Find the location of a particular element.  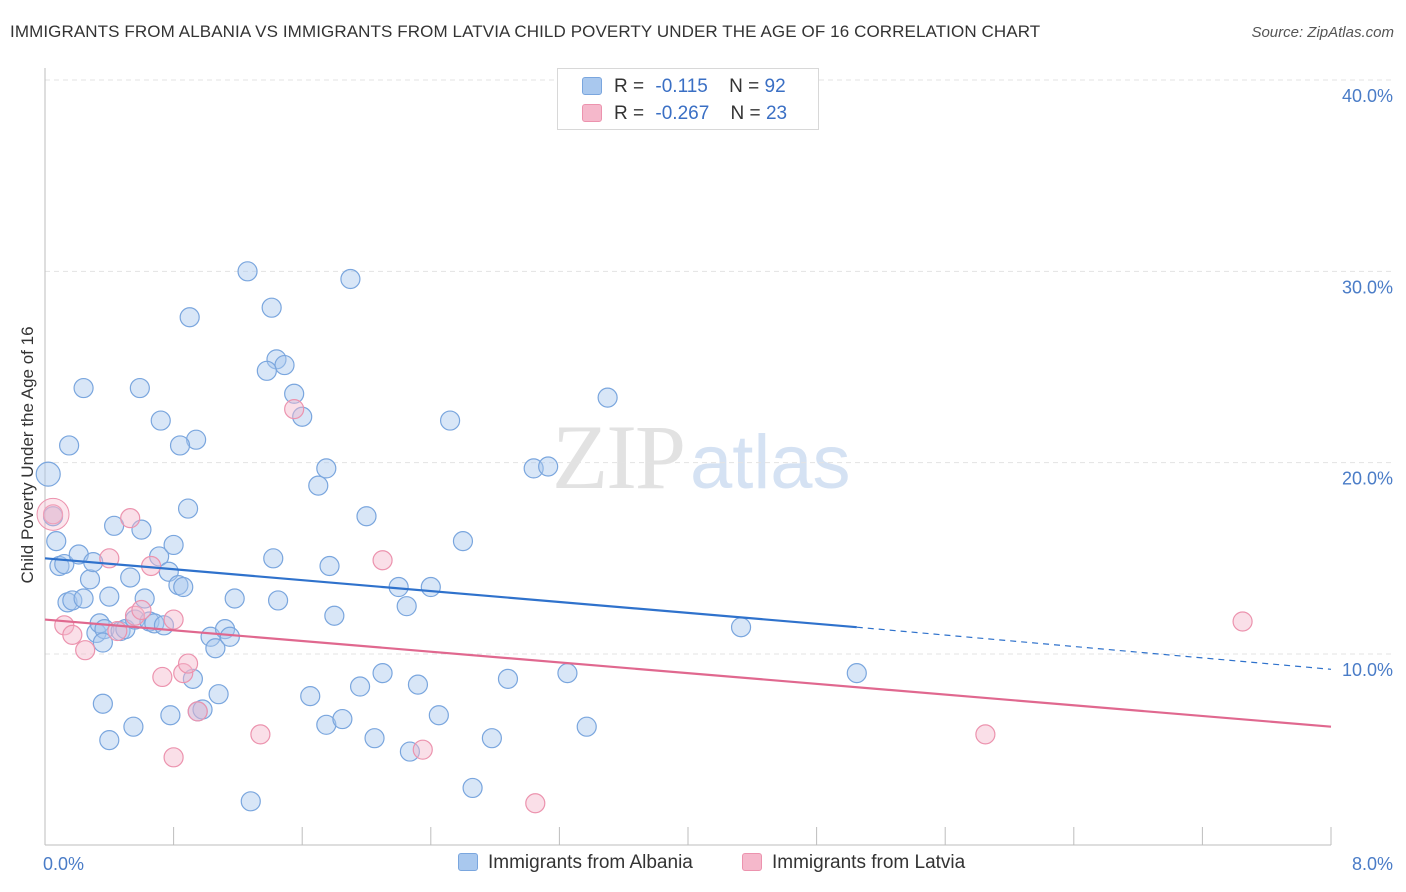

y-tick-label: 30.0% is located at coordinates (1367, 287).